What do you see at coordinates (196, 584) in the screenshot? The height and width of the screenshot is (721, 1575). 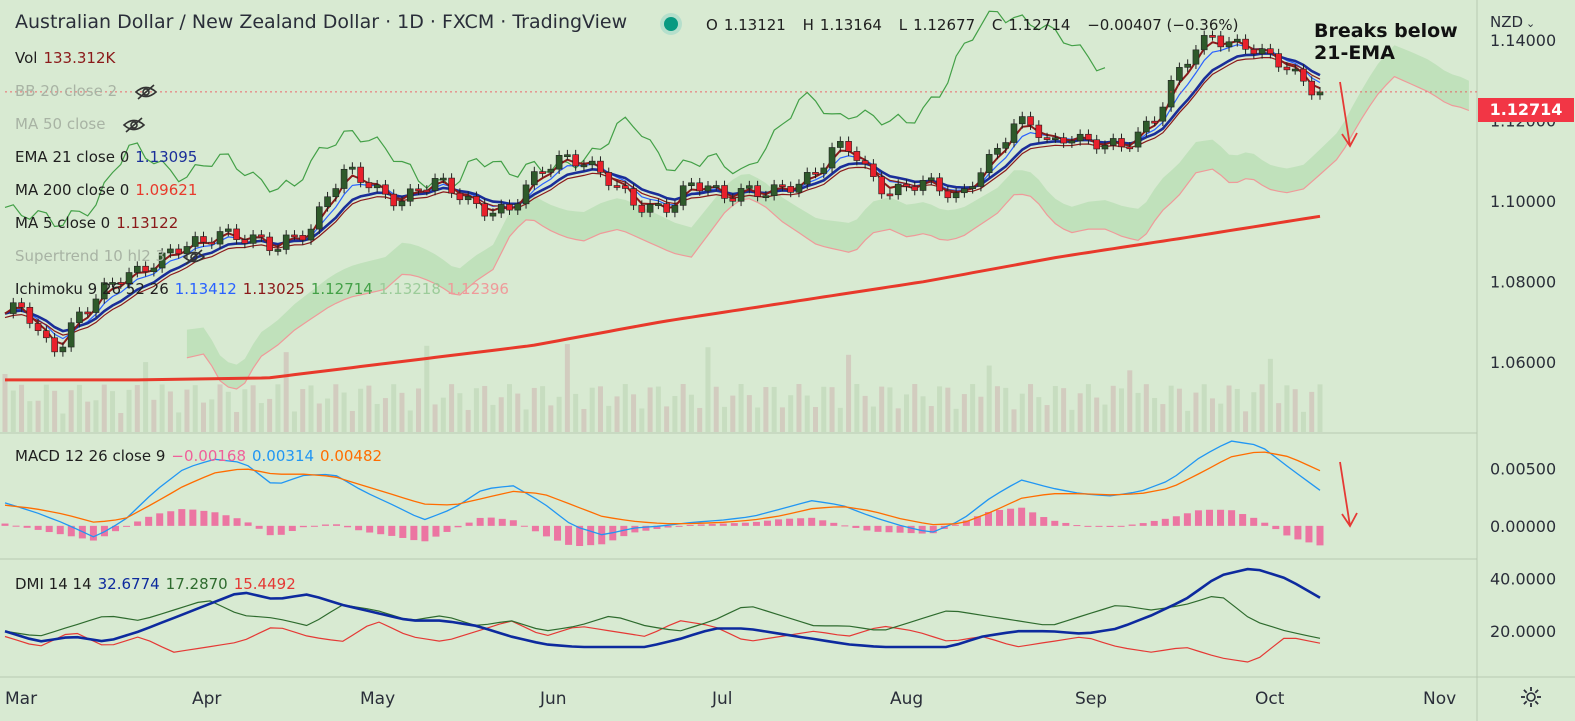 I see `di-plus-value: 17.2870` at bounding box center [196, 584].